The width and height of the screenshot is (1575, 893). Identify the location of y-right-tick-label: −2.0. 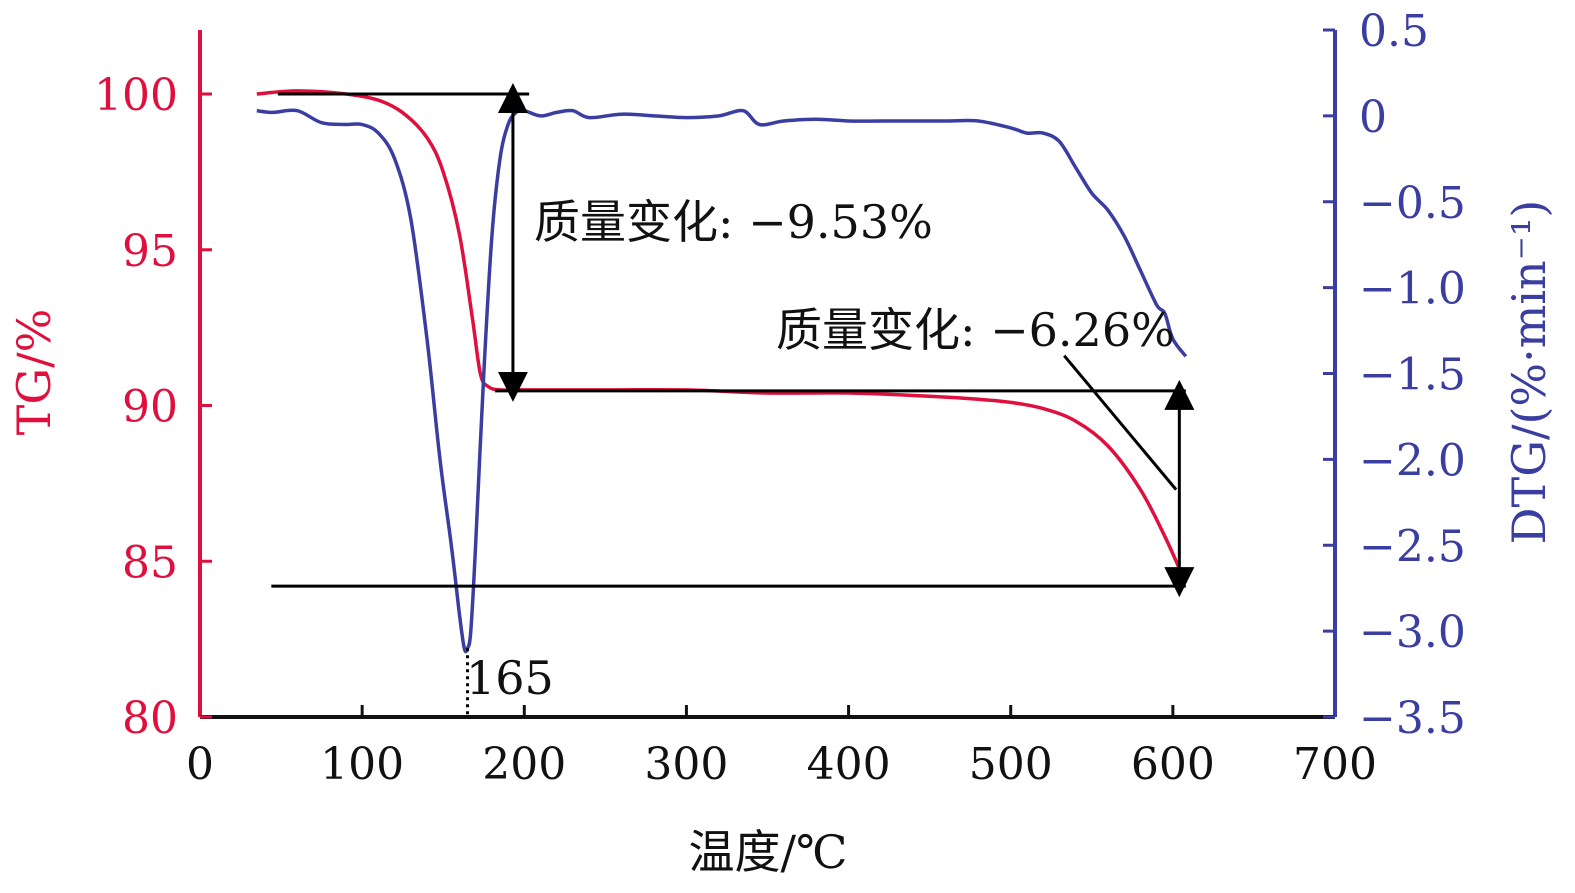
(1412, 460).